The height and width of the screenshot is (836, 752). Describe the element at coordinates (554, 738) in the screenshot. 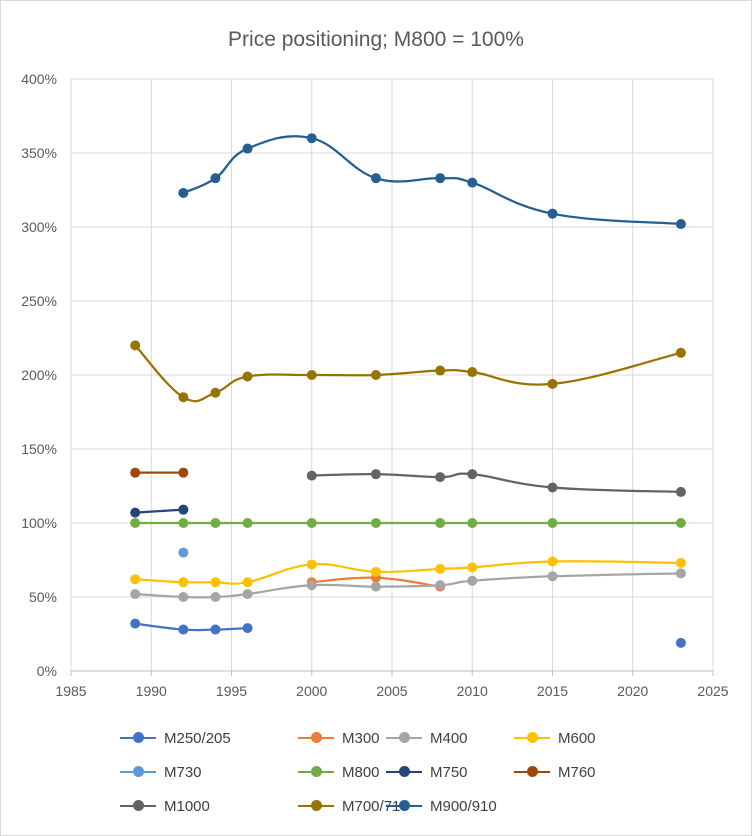

I see `legend-item: M600` at that location.